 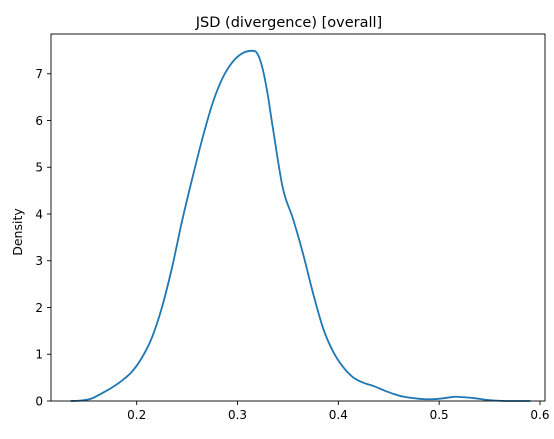 I want to click on y-axis-label: Density, so click(x=17, y=232).